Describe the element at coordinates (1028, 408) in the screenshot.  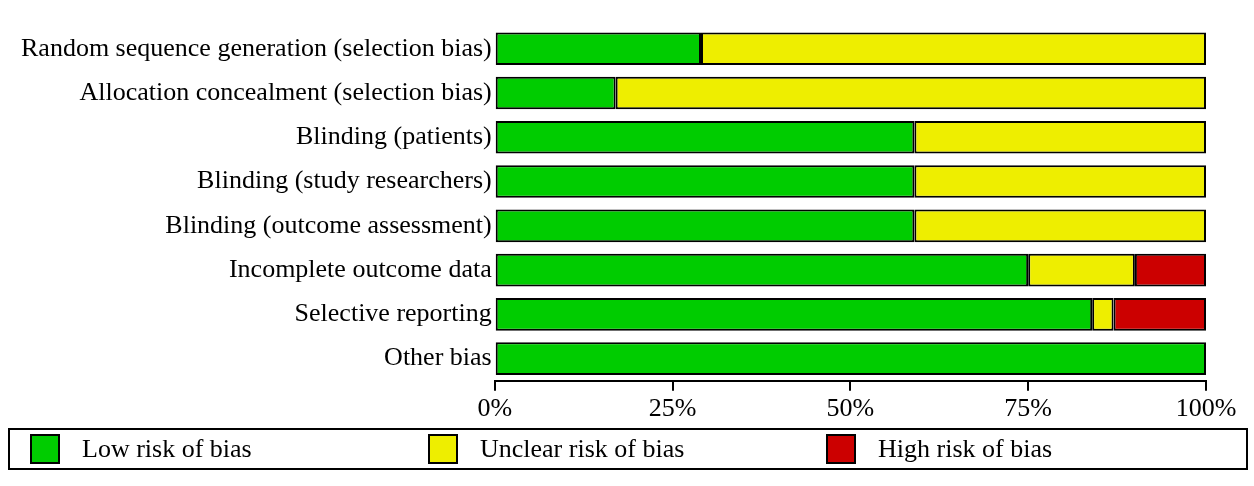
I see `x-tick-label: 75%` at that location.